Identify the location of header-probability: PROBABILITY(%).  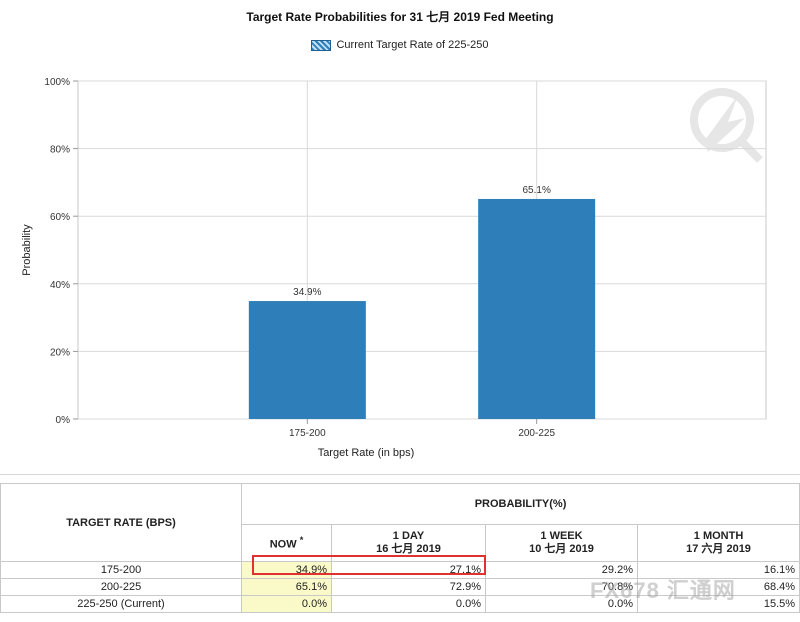
(520, 504).